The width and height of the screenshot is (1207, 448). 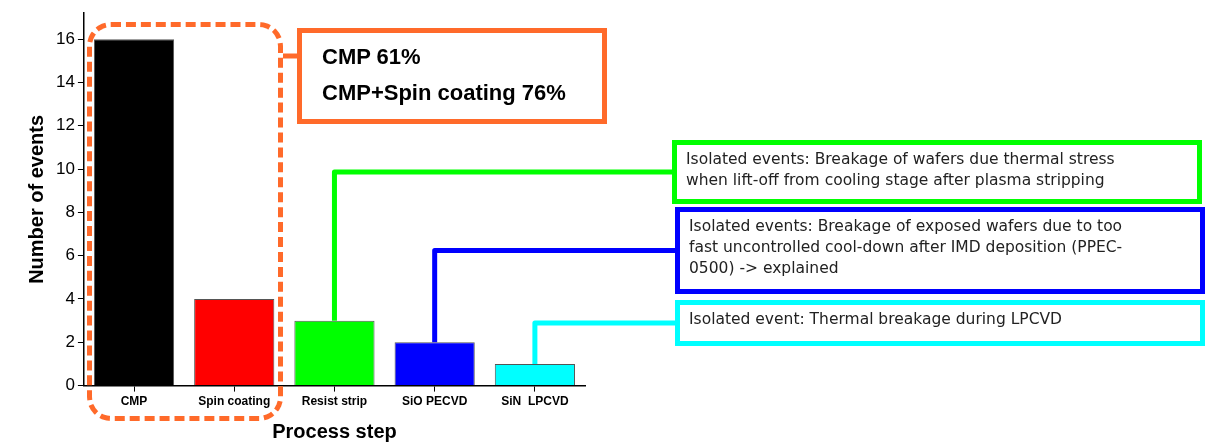 What do you see at coordinates (434, 401) in the screenshot?
I see `x-tick-label: SiO PECVD` at bounding box center [434, 401].